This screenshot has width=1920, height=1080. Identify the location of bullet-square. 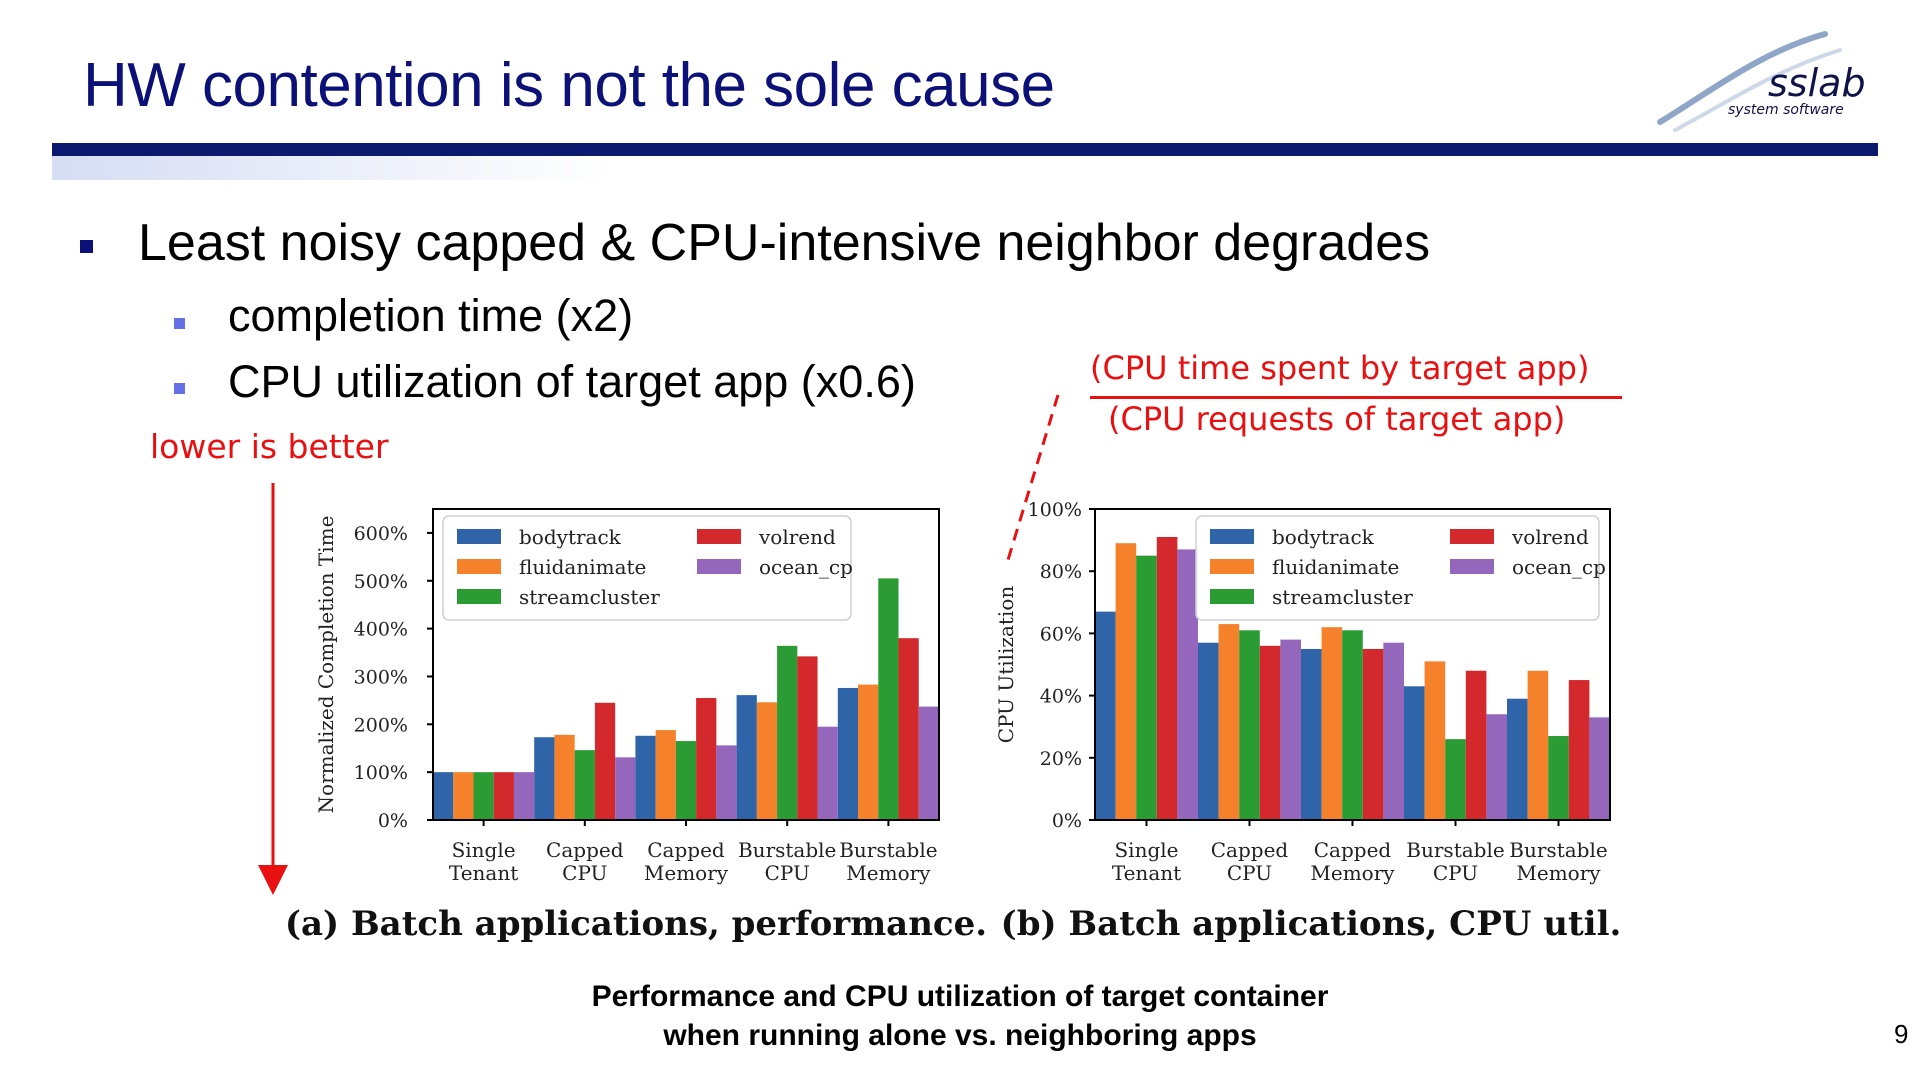
(86, 246).